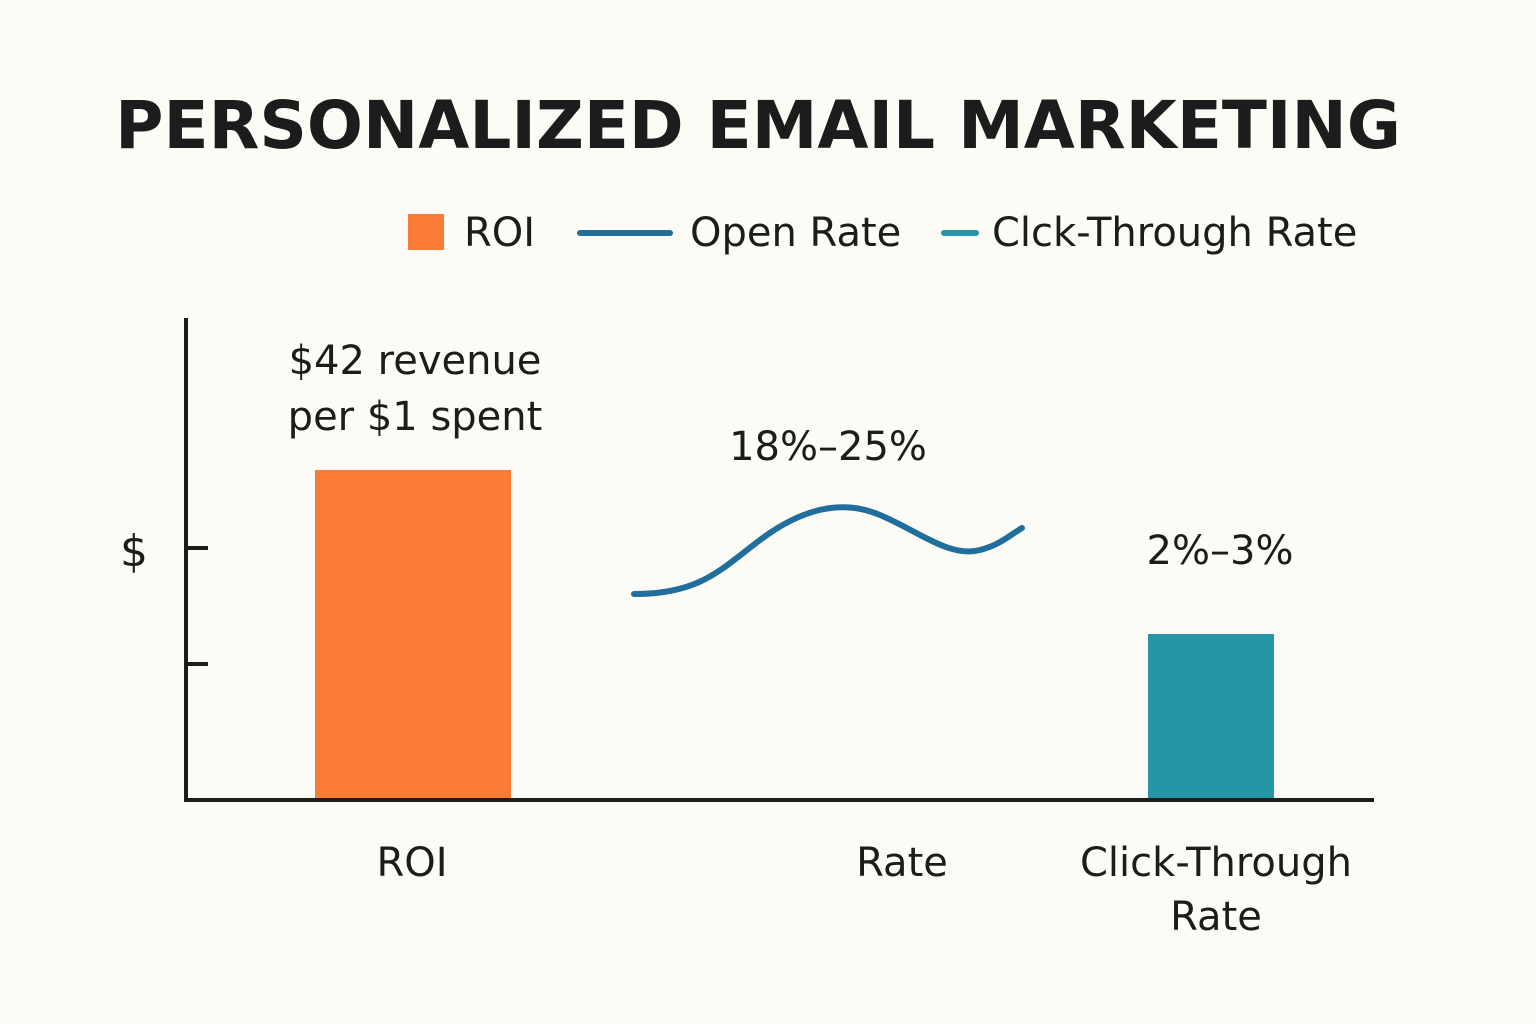 This screenshot has height=1024, width=1536. Describe the element at coordinates (413, 634) in the screenshot. I see `bar-roi` at that location.